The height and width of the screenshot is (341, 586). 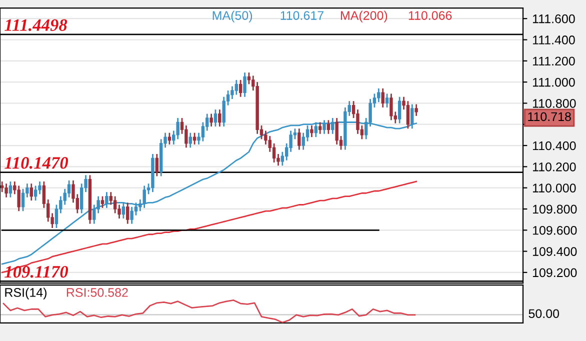 I want to click on ref-line-label: 109.1170, so click(x=36, y=272).